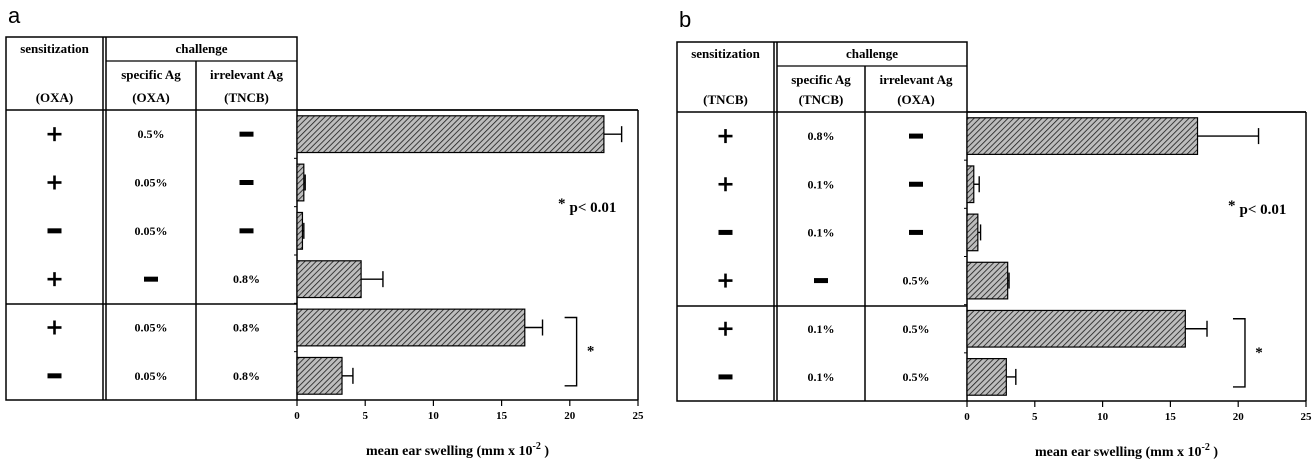 Image resolution: width=1315 pixels, height=464 pixels. What do you see at coordinates (246, 97) in the screenshot?
I see `irrelevant-ag-sub: (TNCB)` at bounding box center [246, 97].